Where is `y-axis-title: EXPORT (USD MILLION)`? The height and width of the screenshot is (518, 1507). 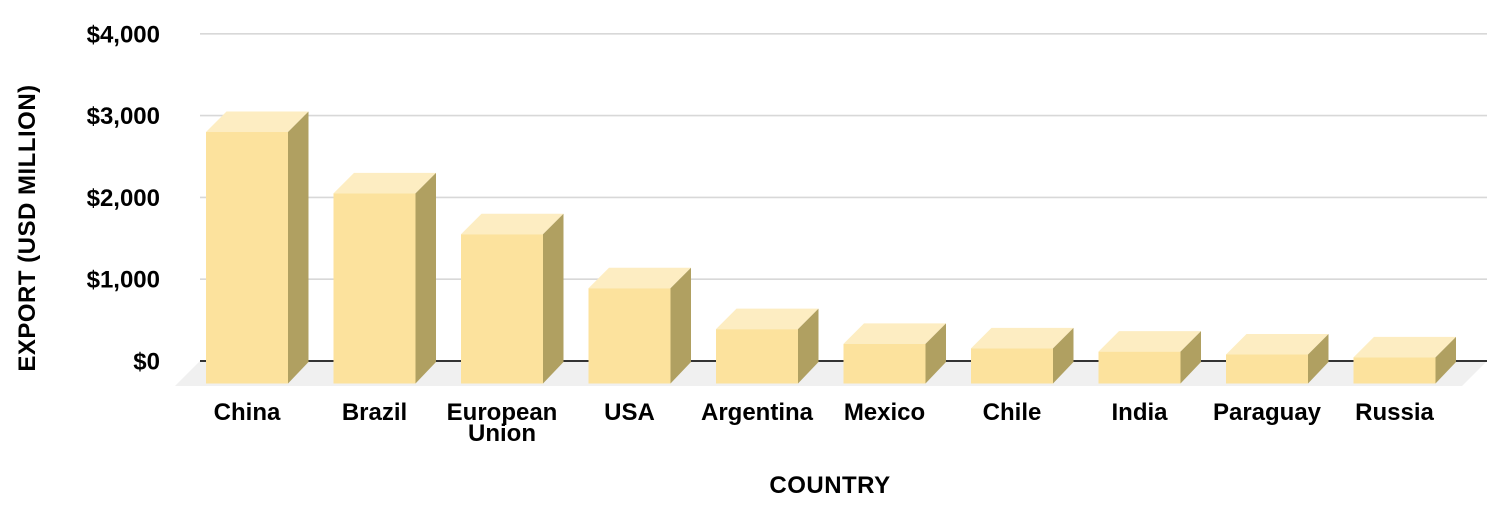
y-axis-title: EXPORT (USD MILLION) is located at coordinates (27, 228).